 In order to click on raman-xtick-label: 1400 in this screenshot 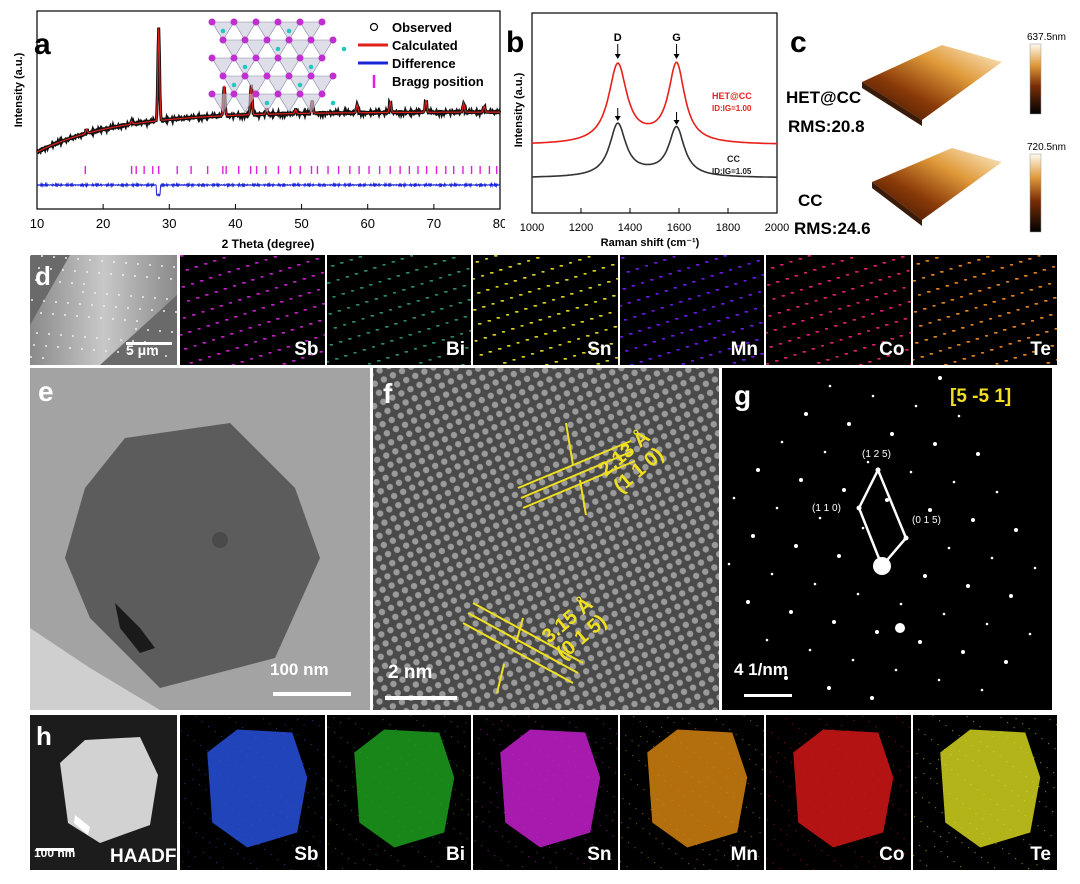, I will do `click(630, 228)`.